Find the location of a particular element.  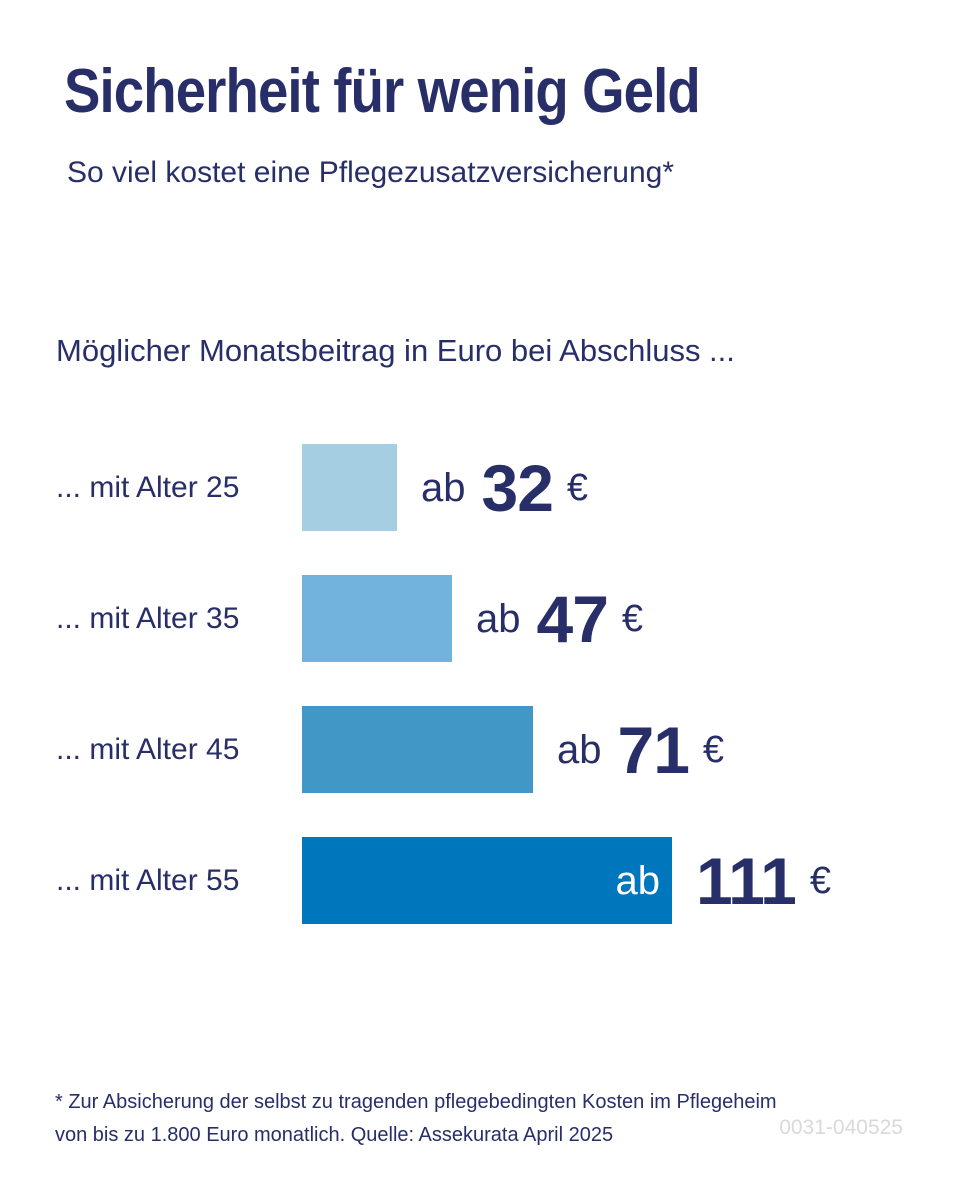

bar-value: ab 32 € is located at coordinates (504, 488).